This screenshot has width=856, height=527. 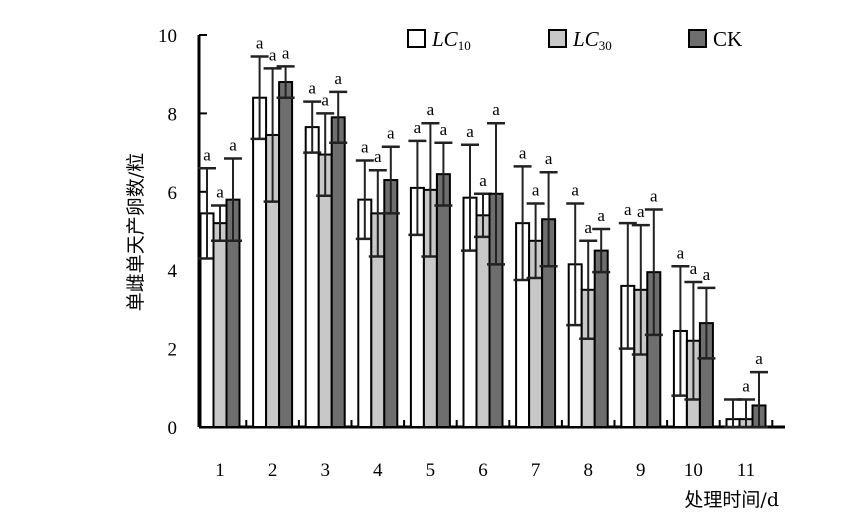 I want to click on y-tick-label: 0, so click(x=173, y=428).